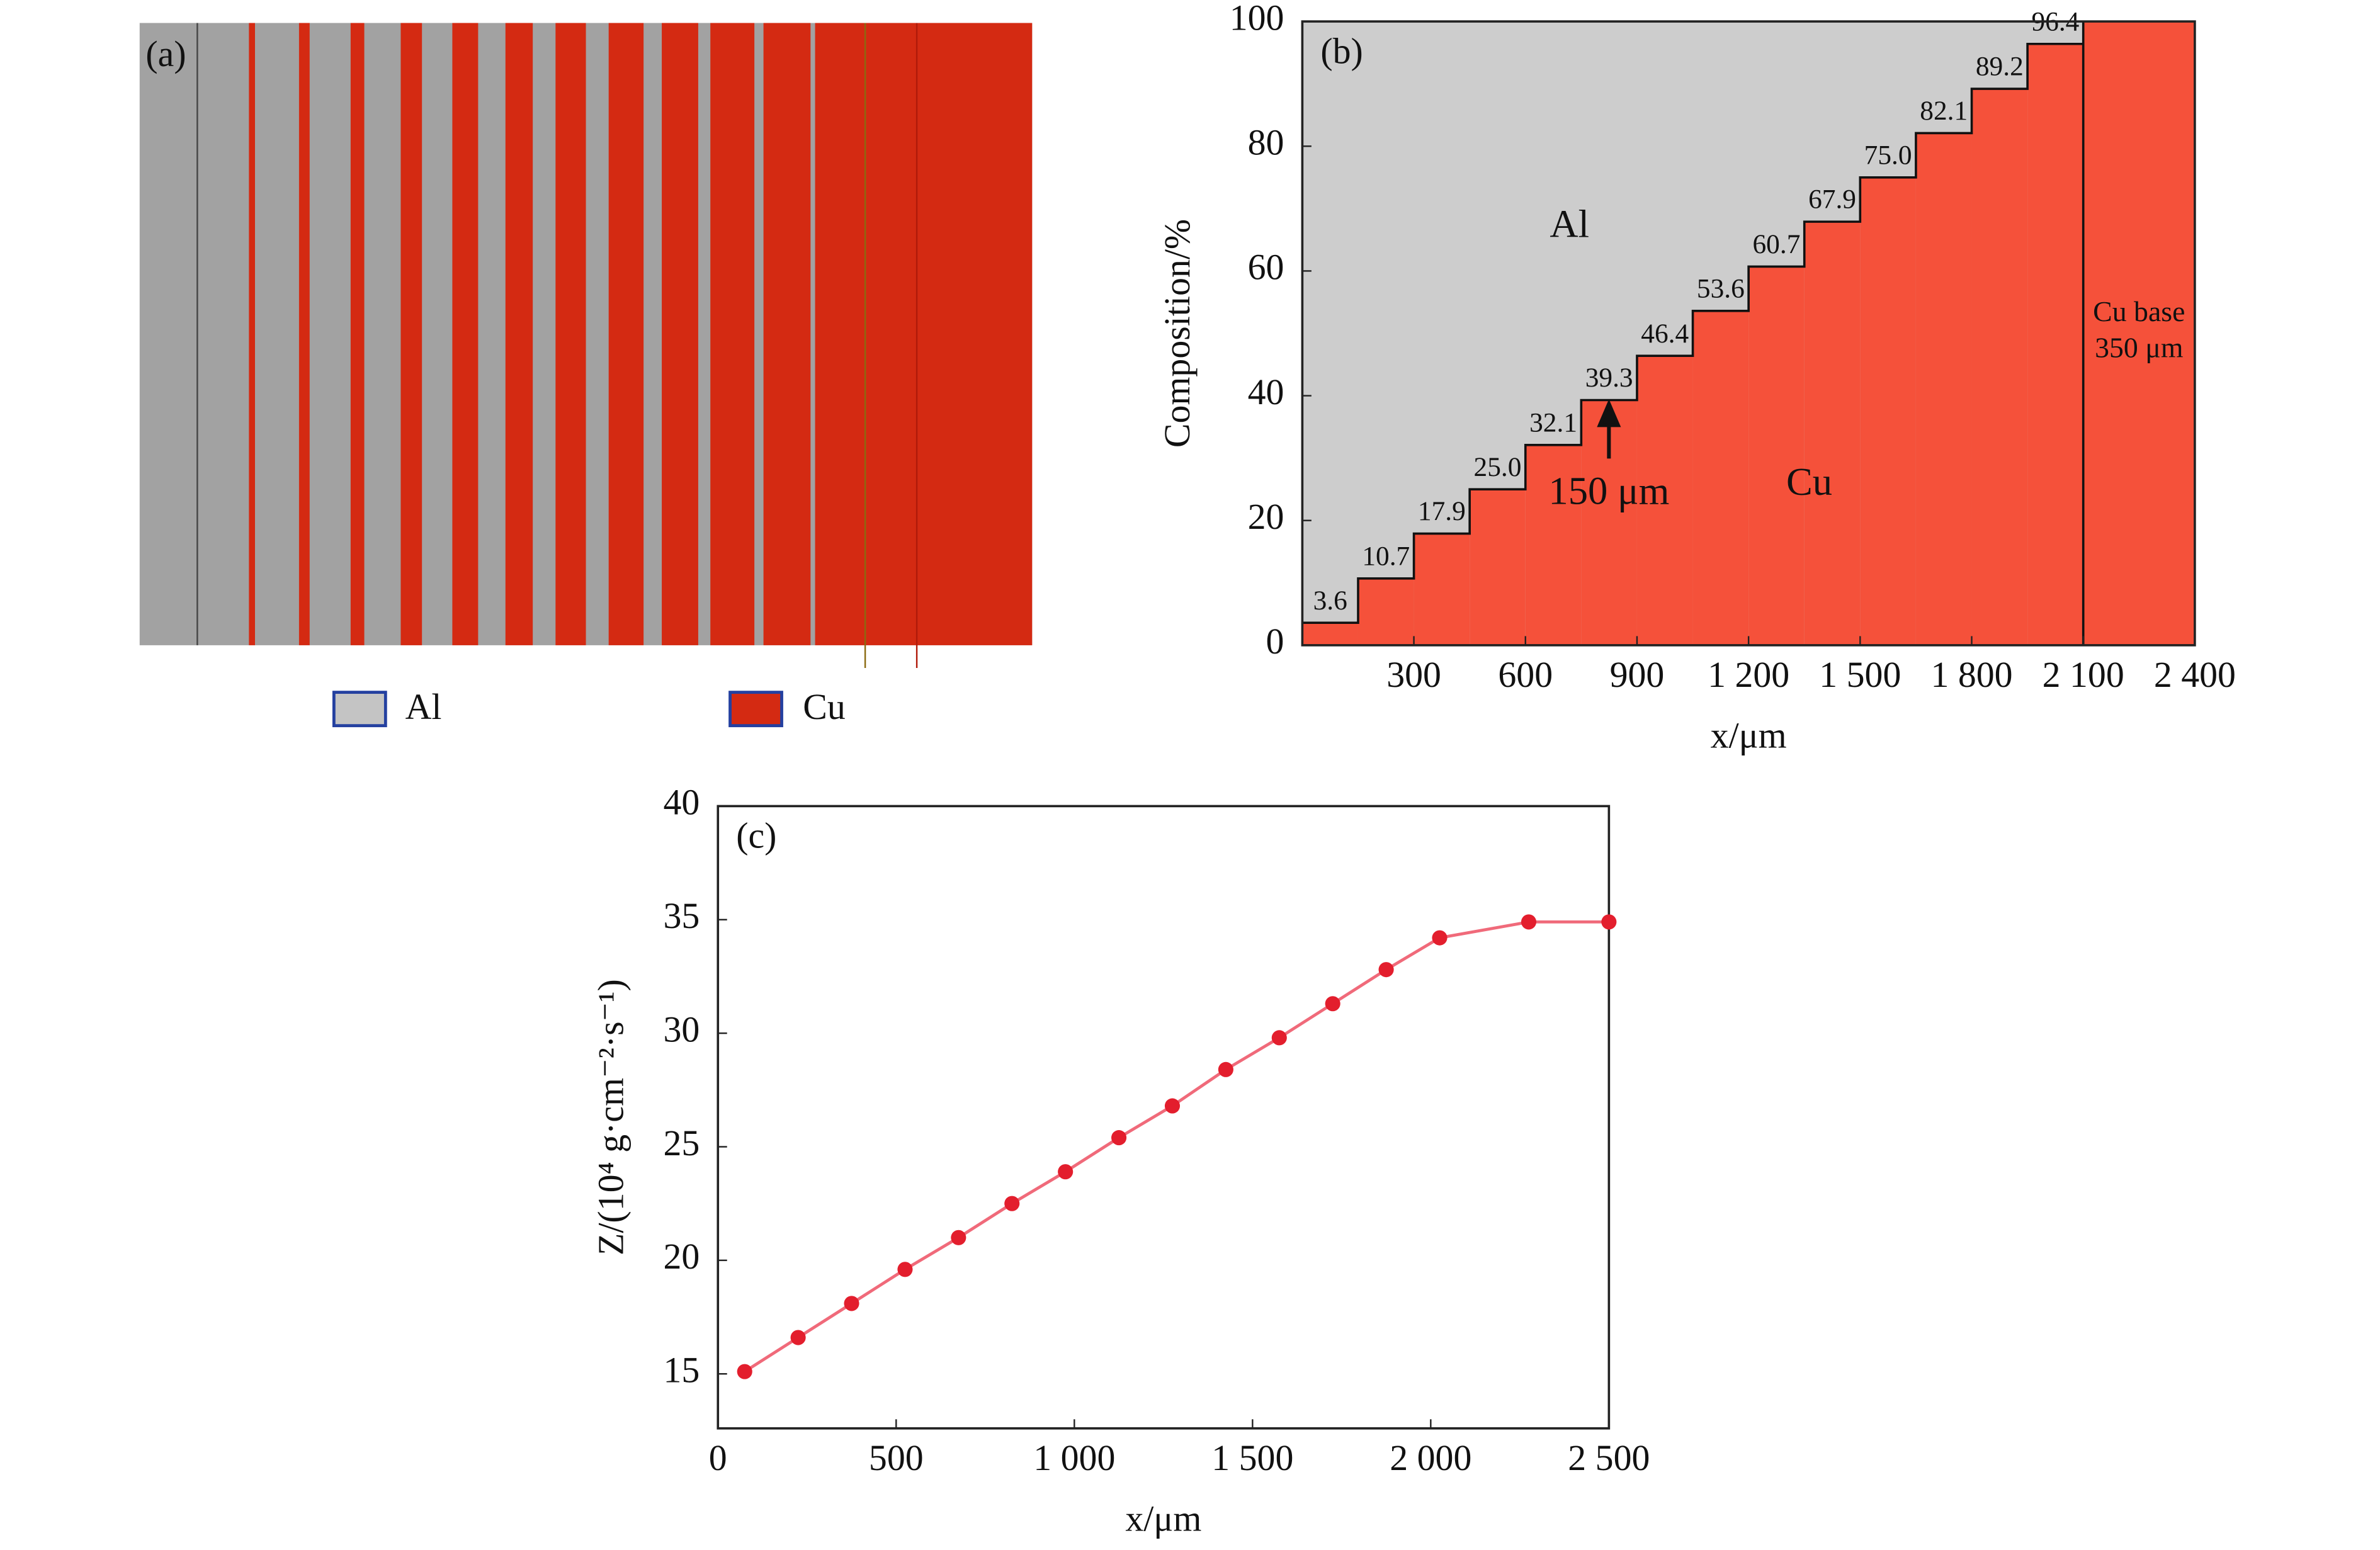  I want to click on y-axis-label: Composition/%, so click(1177, 333).